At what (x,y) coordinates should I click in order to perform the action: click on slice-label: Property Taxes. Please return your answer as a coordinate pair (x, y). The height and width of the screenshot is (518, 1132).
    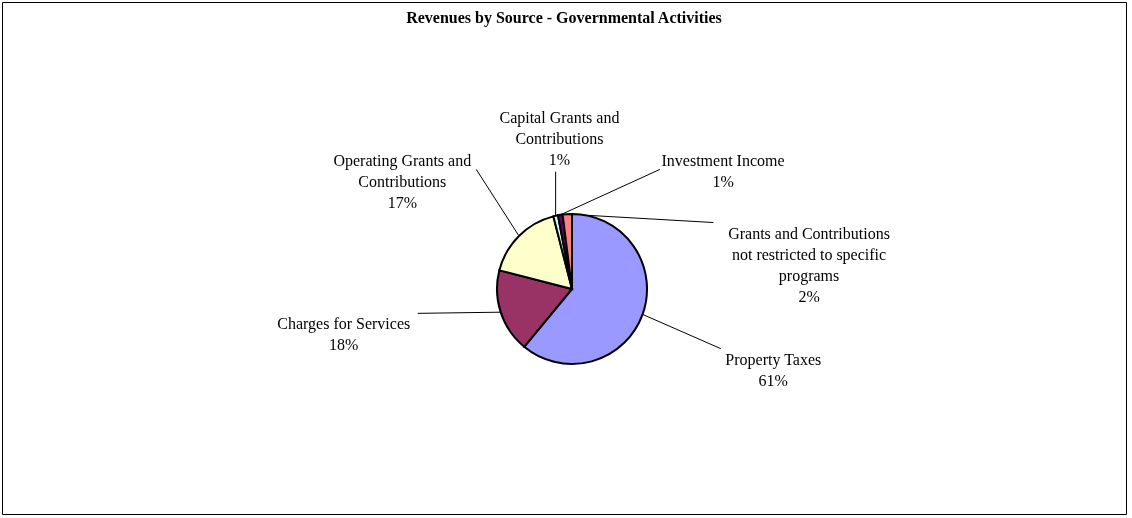
    Looking at the image, I should click on (773, 359).